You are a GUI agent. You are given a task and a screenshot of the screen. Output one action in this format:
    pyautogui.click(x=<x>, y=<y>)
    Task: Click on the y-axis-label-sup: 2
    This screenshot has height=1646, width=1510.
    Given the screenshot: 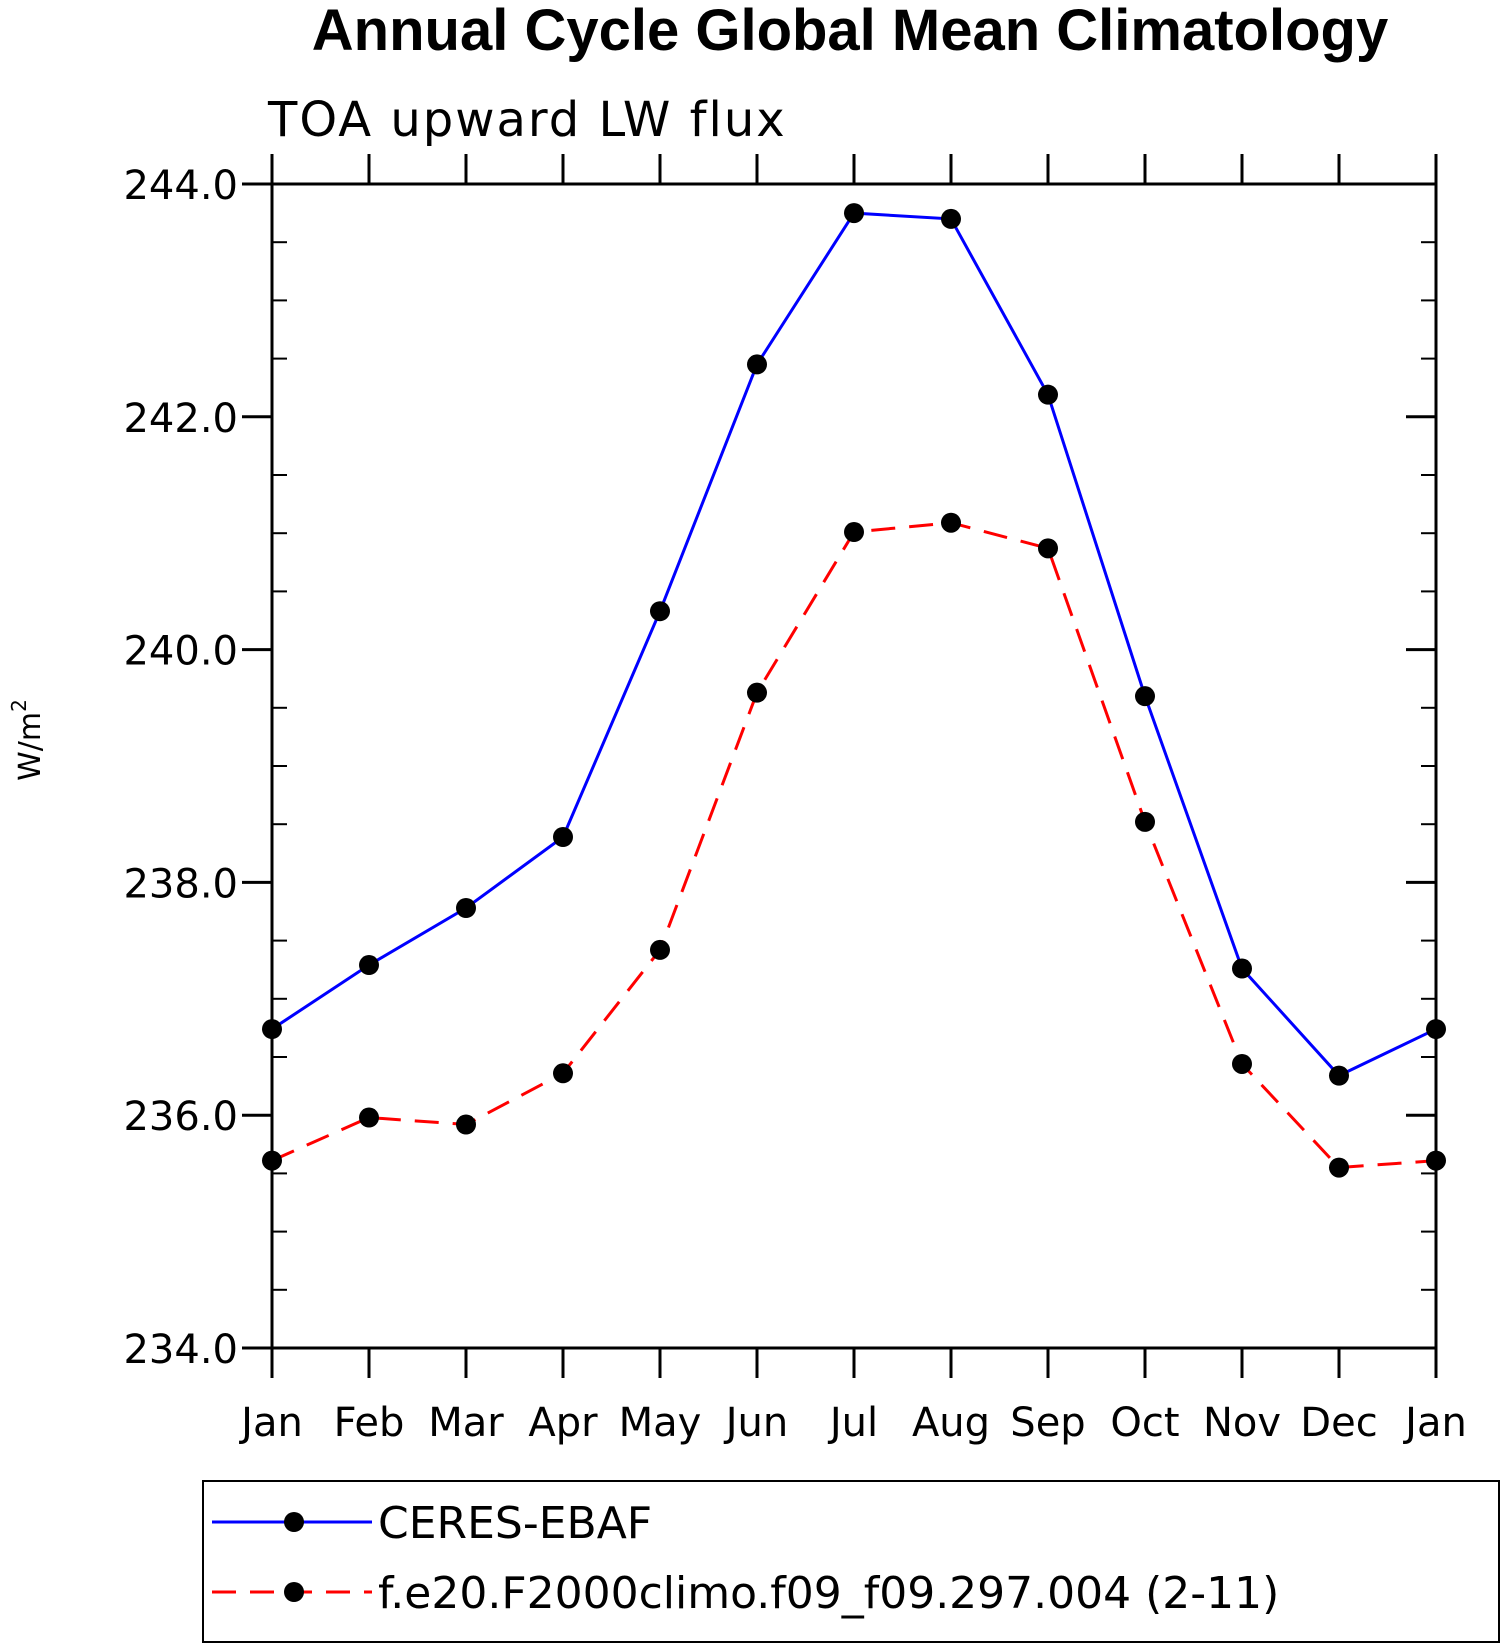 What is the action you would take?
    pyautogui.click(x=19, y=705)
    